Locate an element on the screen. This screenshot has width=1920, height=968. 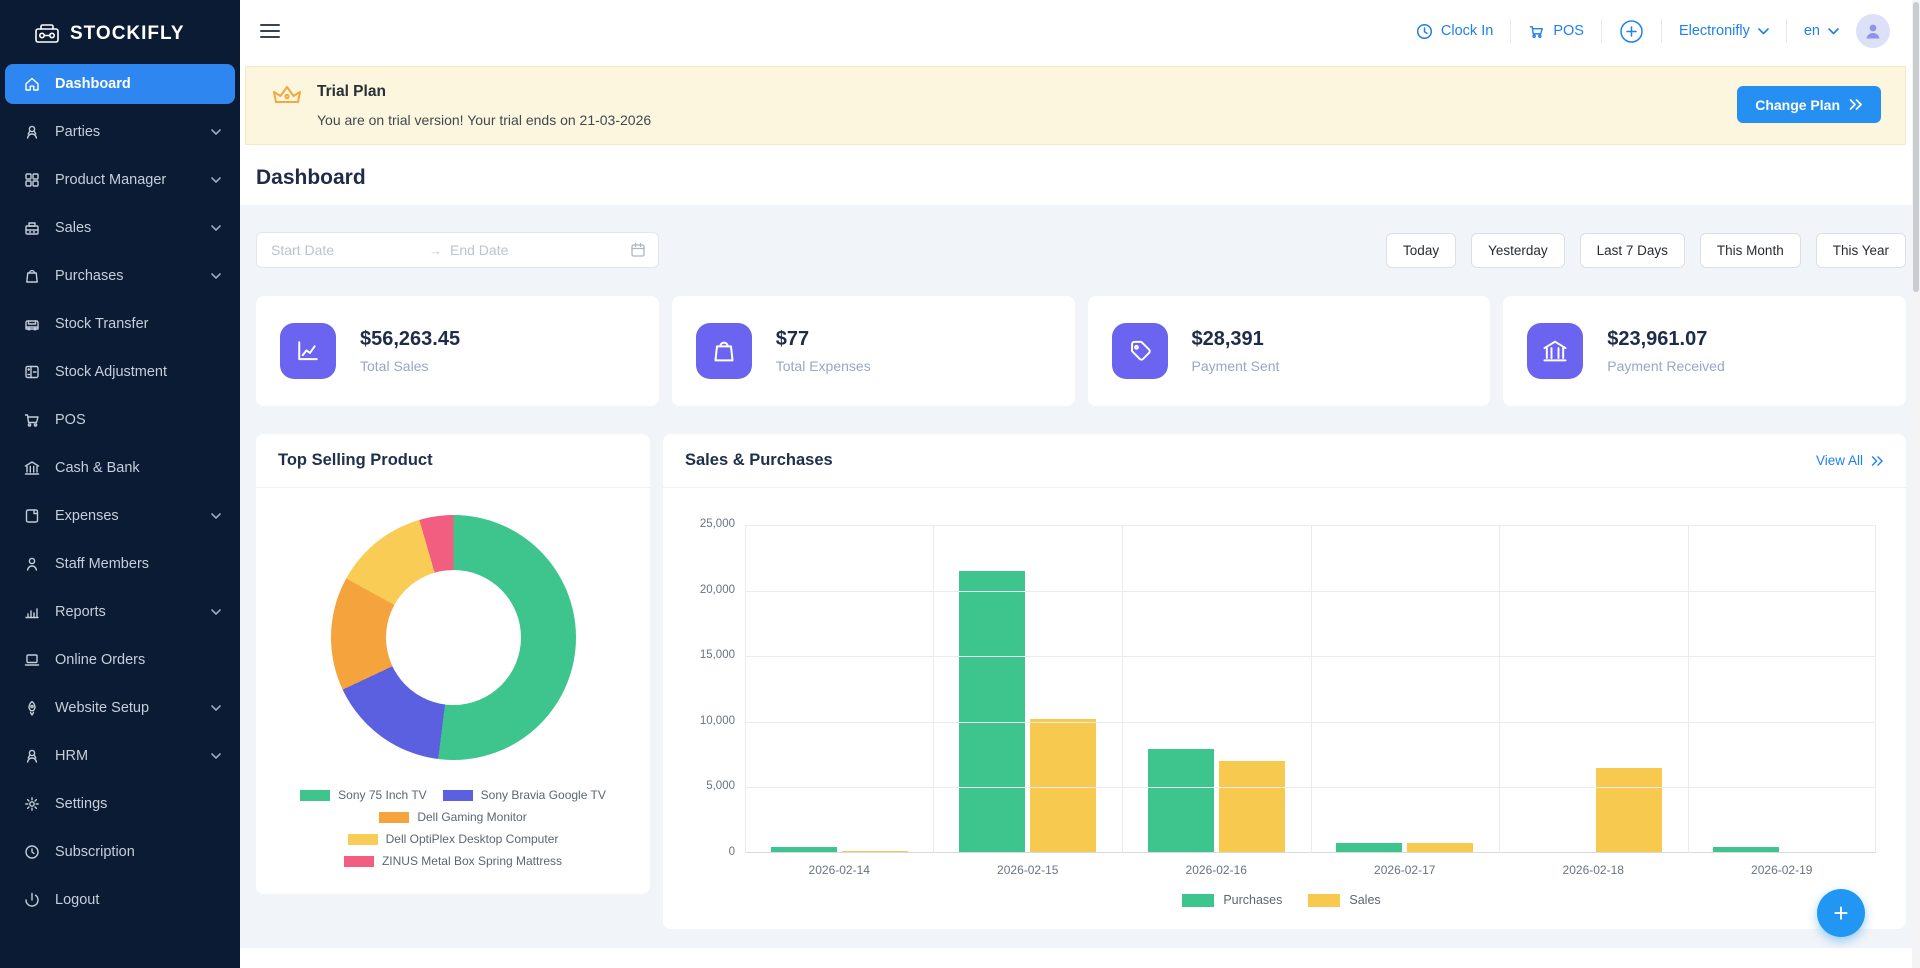
donut-legend-item: Sony Bravia Google TV is located at coordinates (524, 795).